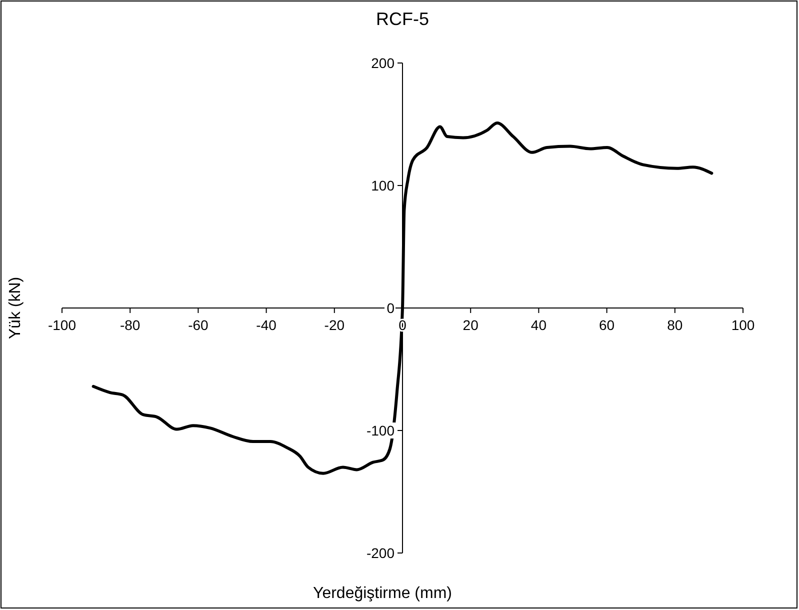  I want to click on x-axis-title: Yerdeğiştirme (mm), so click(382, 593).